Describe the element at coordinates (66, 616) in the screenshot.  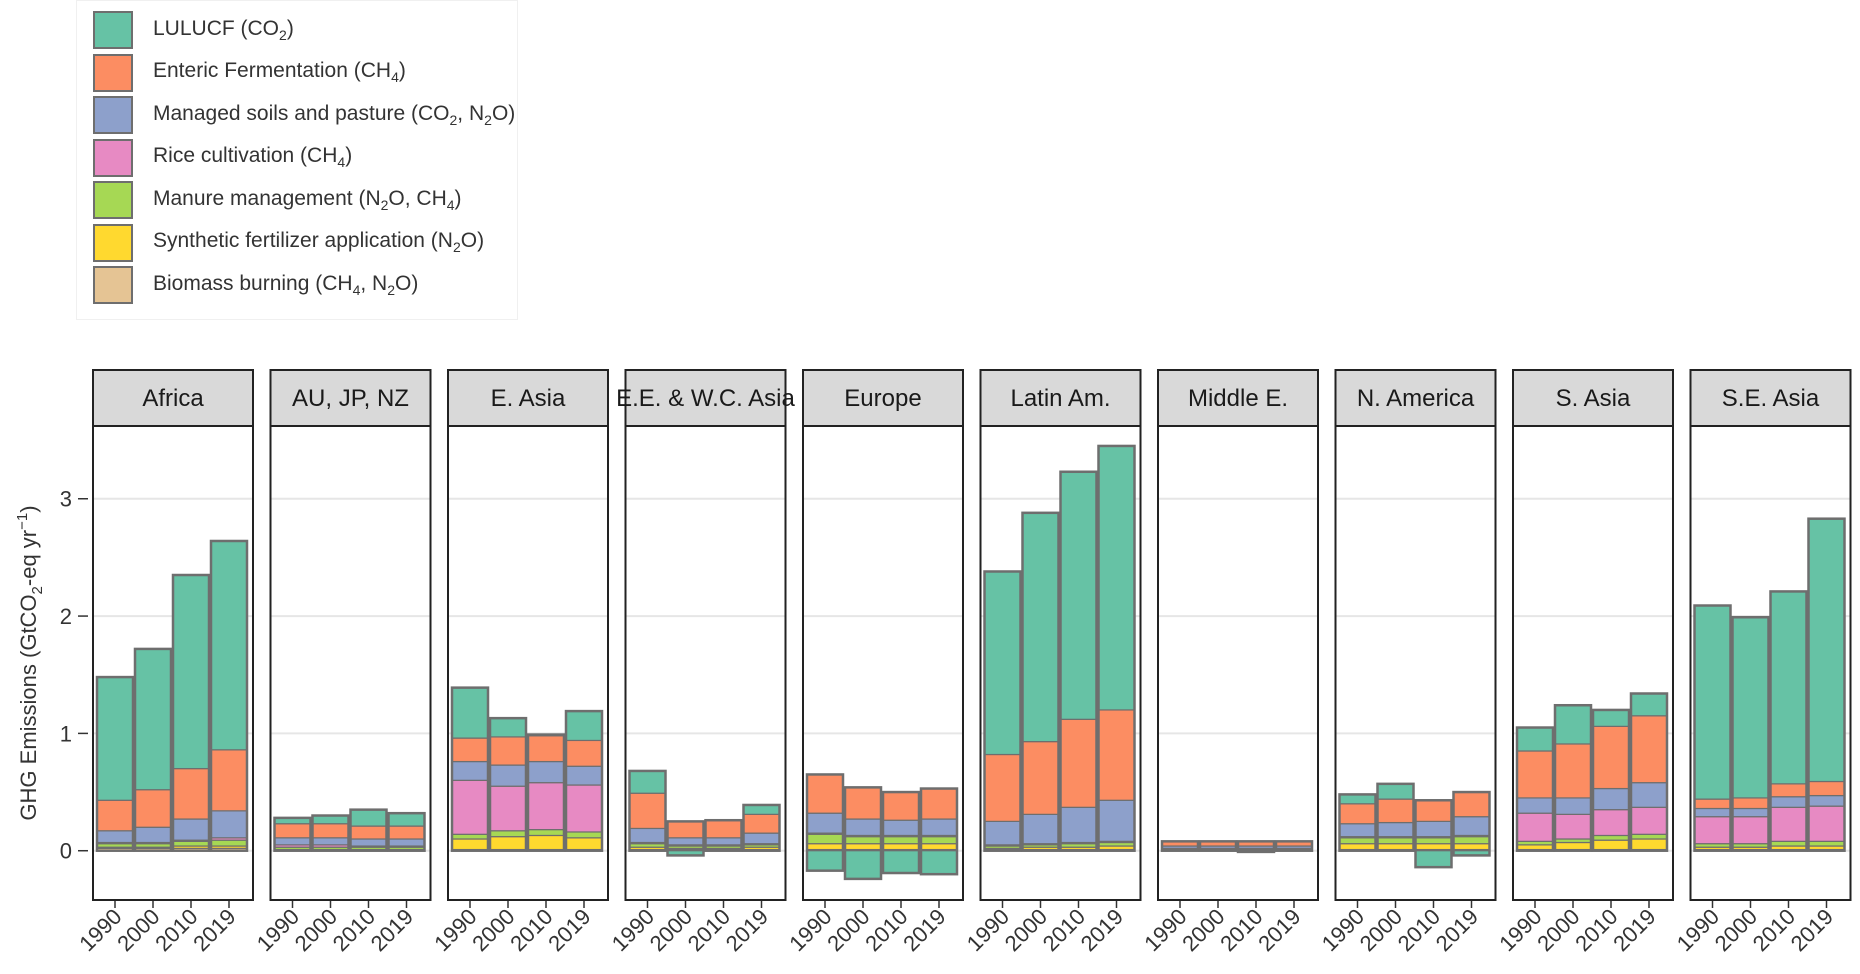
I see `y-tick-label: 2` at that location.